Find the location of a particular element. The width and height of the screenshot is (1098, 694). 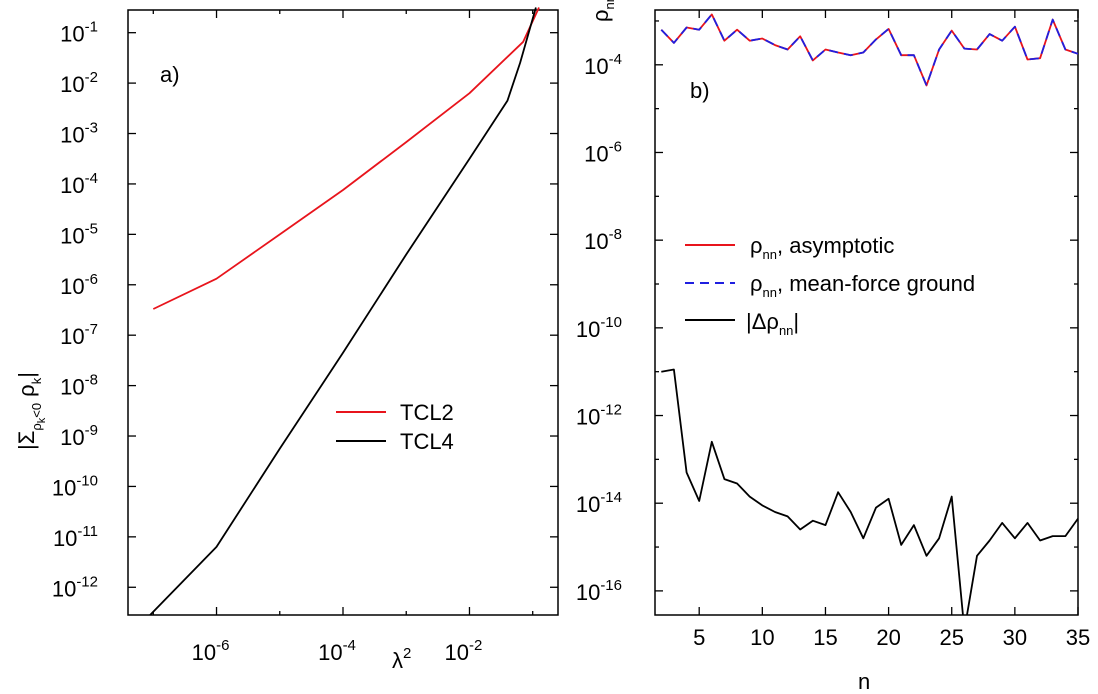

panel-a-y-tick-label: 10⁻⁶ is located at coordinates (79, 285).